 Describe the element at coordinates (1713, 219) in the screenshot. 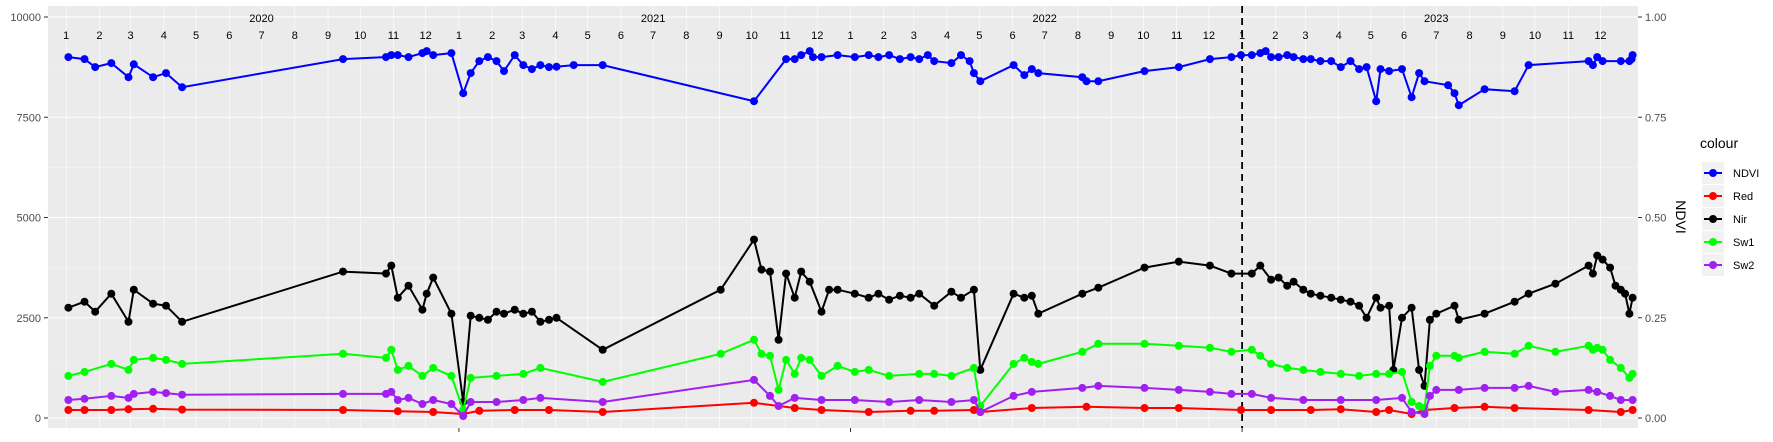

I see `legend-key-point` at that location.